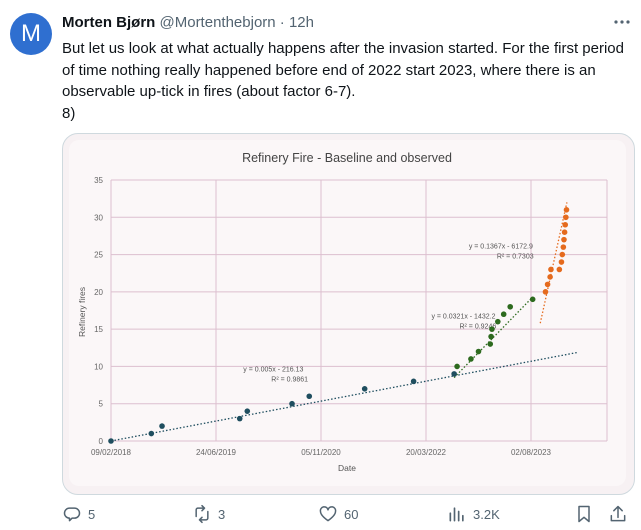 This screenshot has width=641, height=530. Describe the element at coordinates (273, 370) in the screenshot. I see `trendline-equation: y = 0.005x - 216.13` at that location.